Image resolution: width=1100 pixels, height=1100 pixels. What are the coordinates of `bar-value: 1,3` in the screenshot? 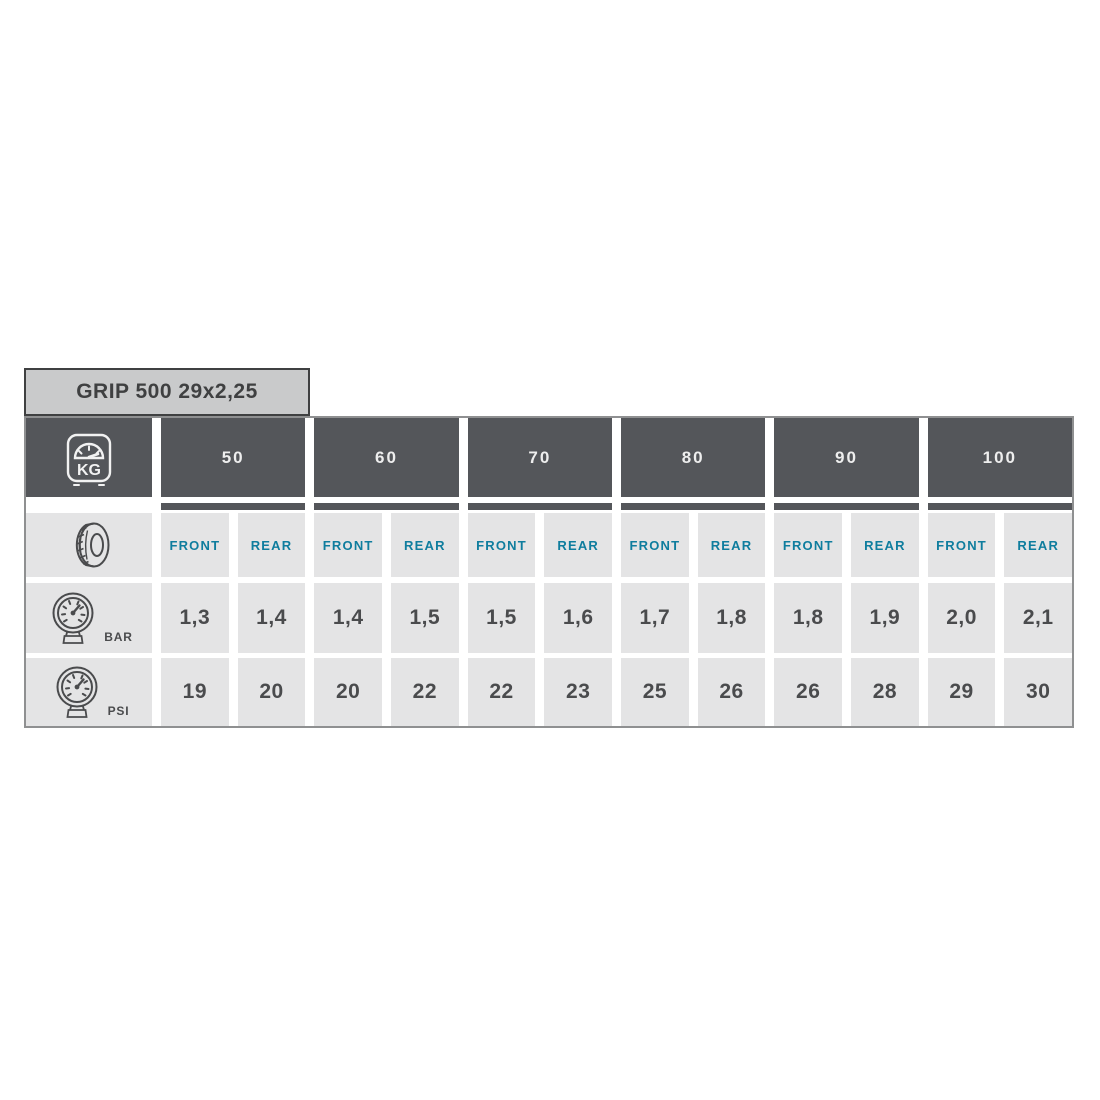 It's located at (195, 618).